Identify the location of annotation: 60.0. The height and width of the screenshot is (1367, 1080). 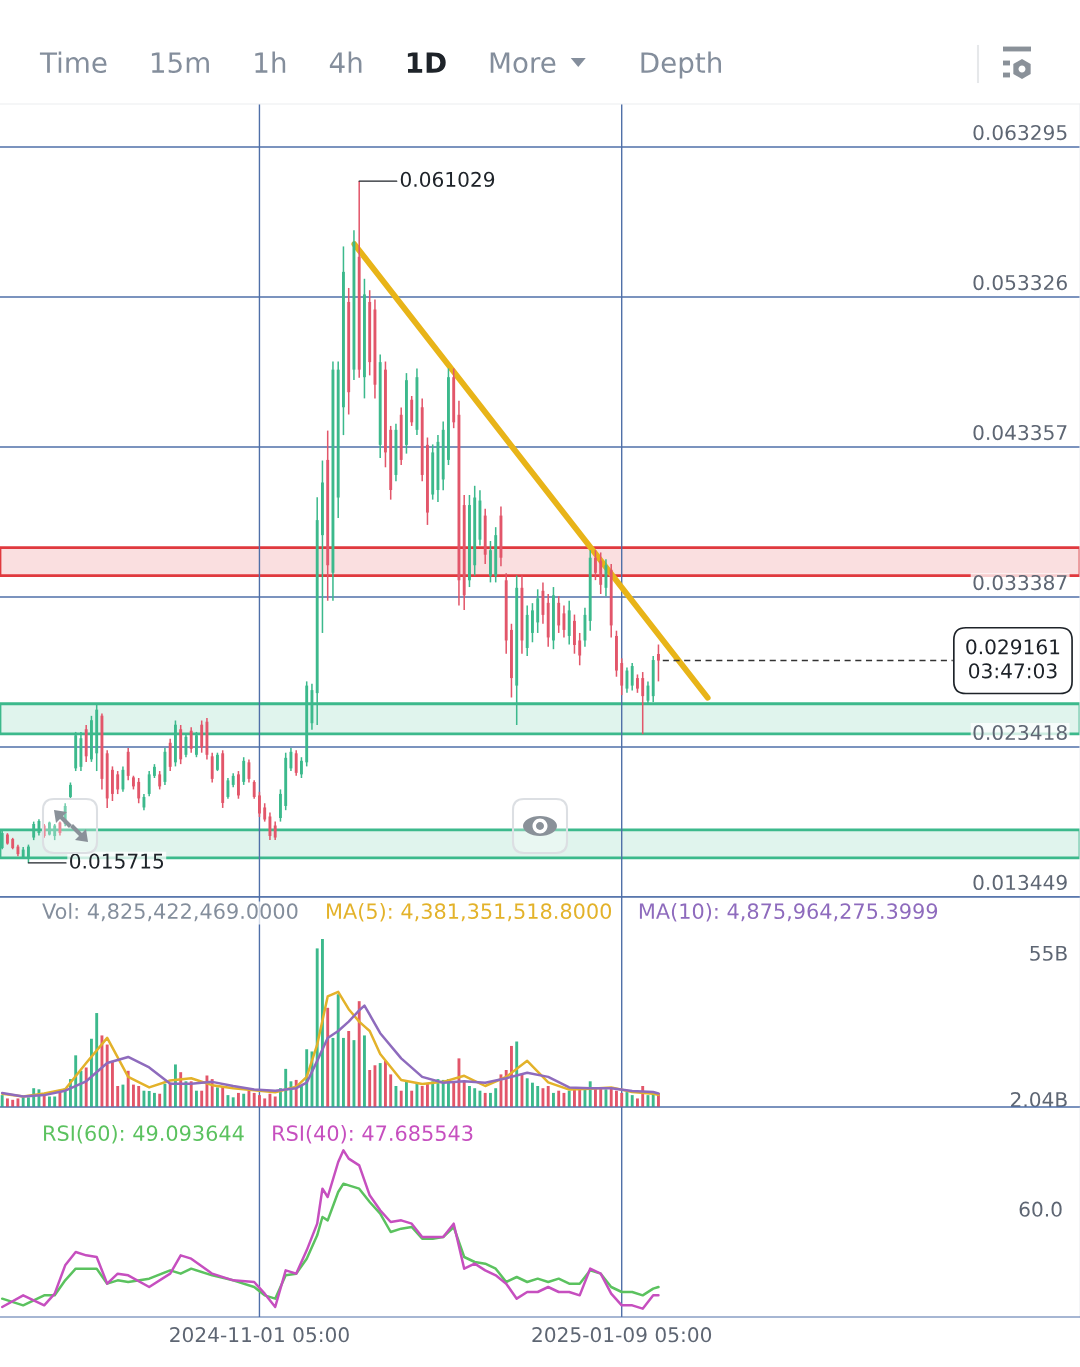
(1040, 1209).